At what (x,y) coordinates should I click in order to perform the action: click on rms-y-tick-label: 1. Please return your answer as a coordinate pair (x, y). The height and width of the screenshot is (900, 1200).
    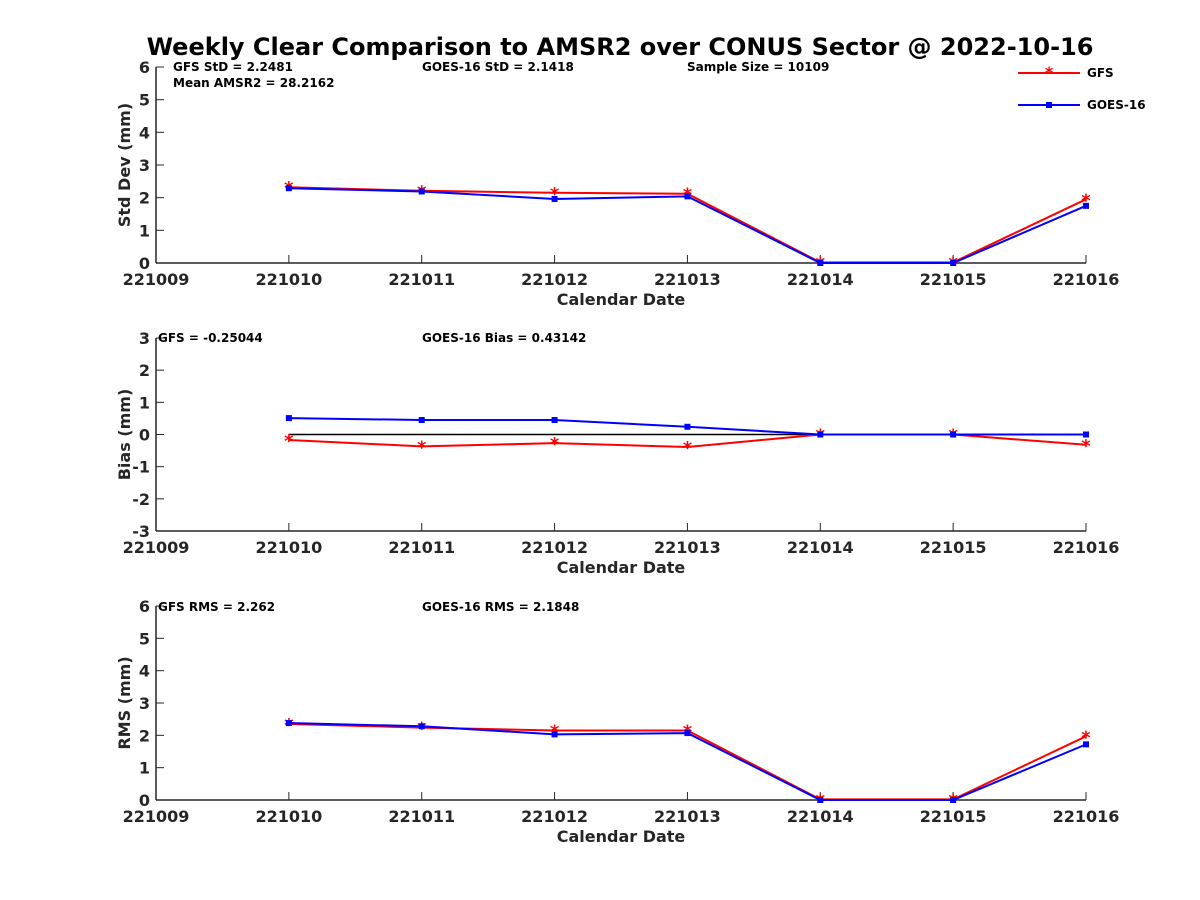
    Looking at the image, I should click on (144, 768).